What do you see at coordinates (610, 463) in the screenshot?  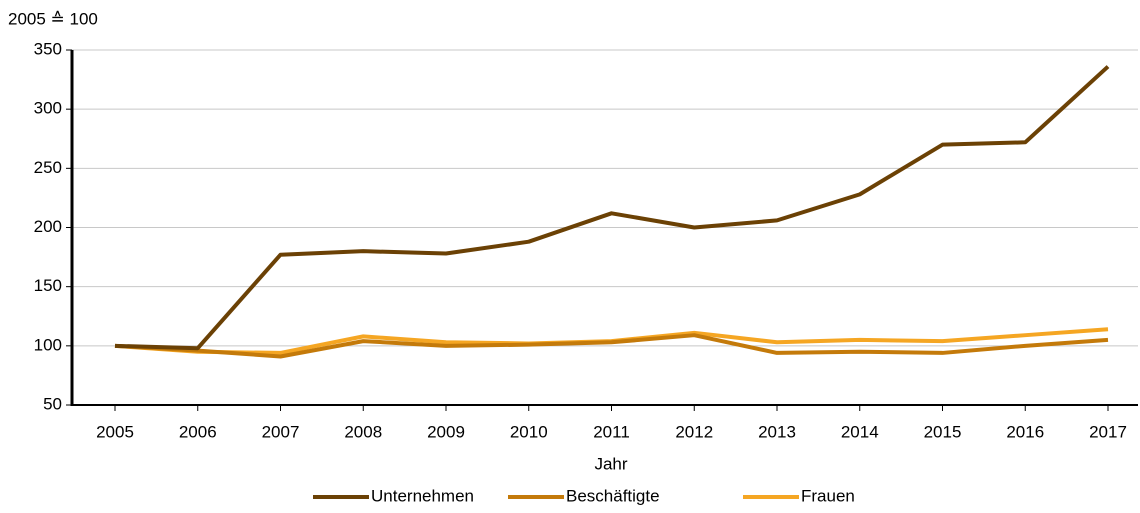 I see `x-axis-label: Jahr` at bounding box center [610, 463].